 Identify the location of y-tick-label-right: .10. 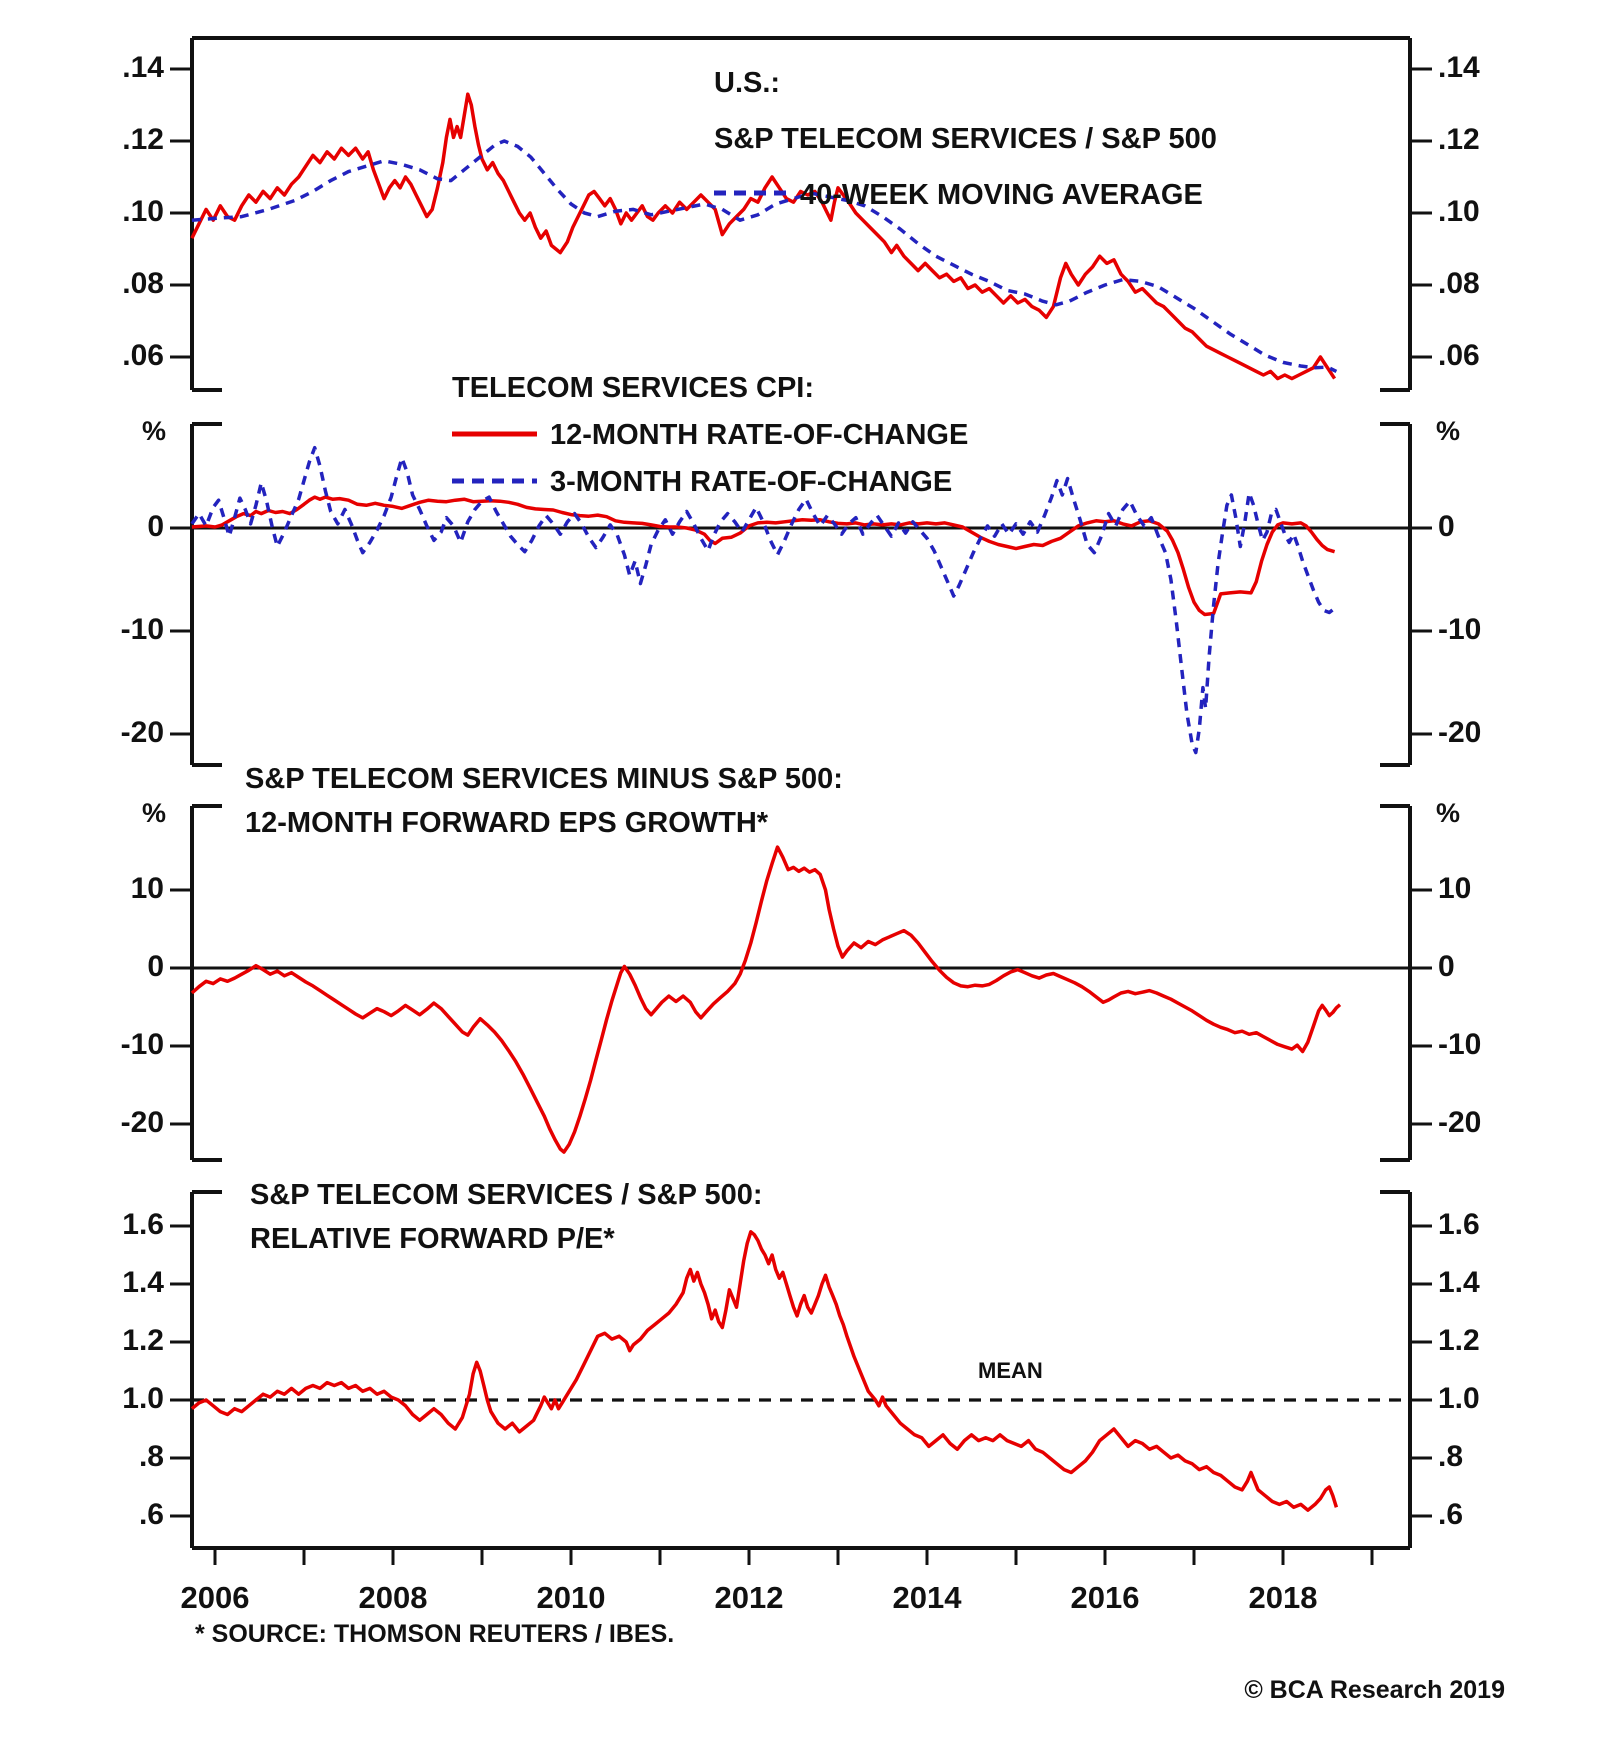
(1459, 211).